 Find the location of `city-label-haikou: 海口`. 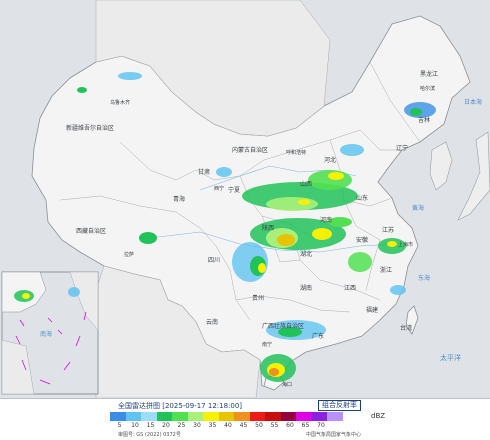

city-label-haikou: 海口 is located at coordinates (287, 384).